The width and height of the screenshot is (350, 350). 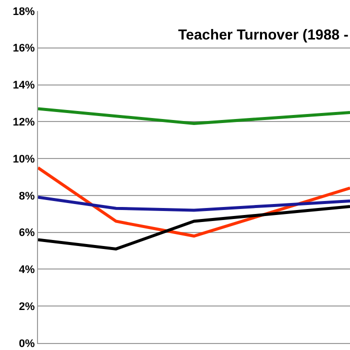 I want to click on y-tick-label: 0%, so click(x=27, y=344).